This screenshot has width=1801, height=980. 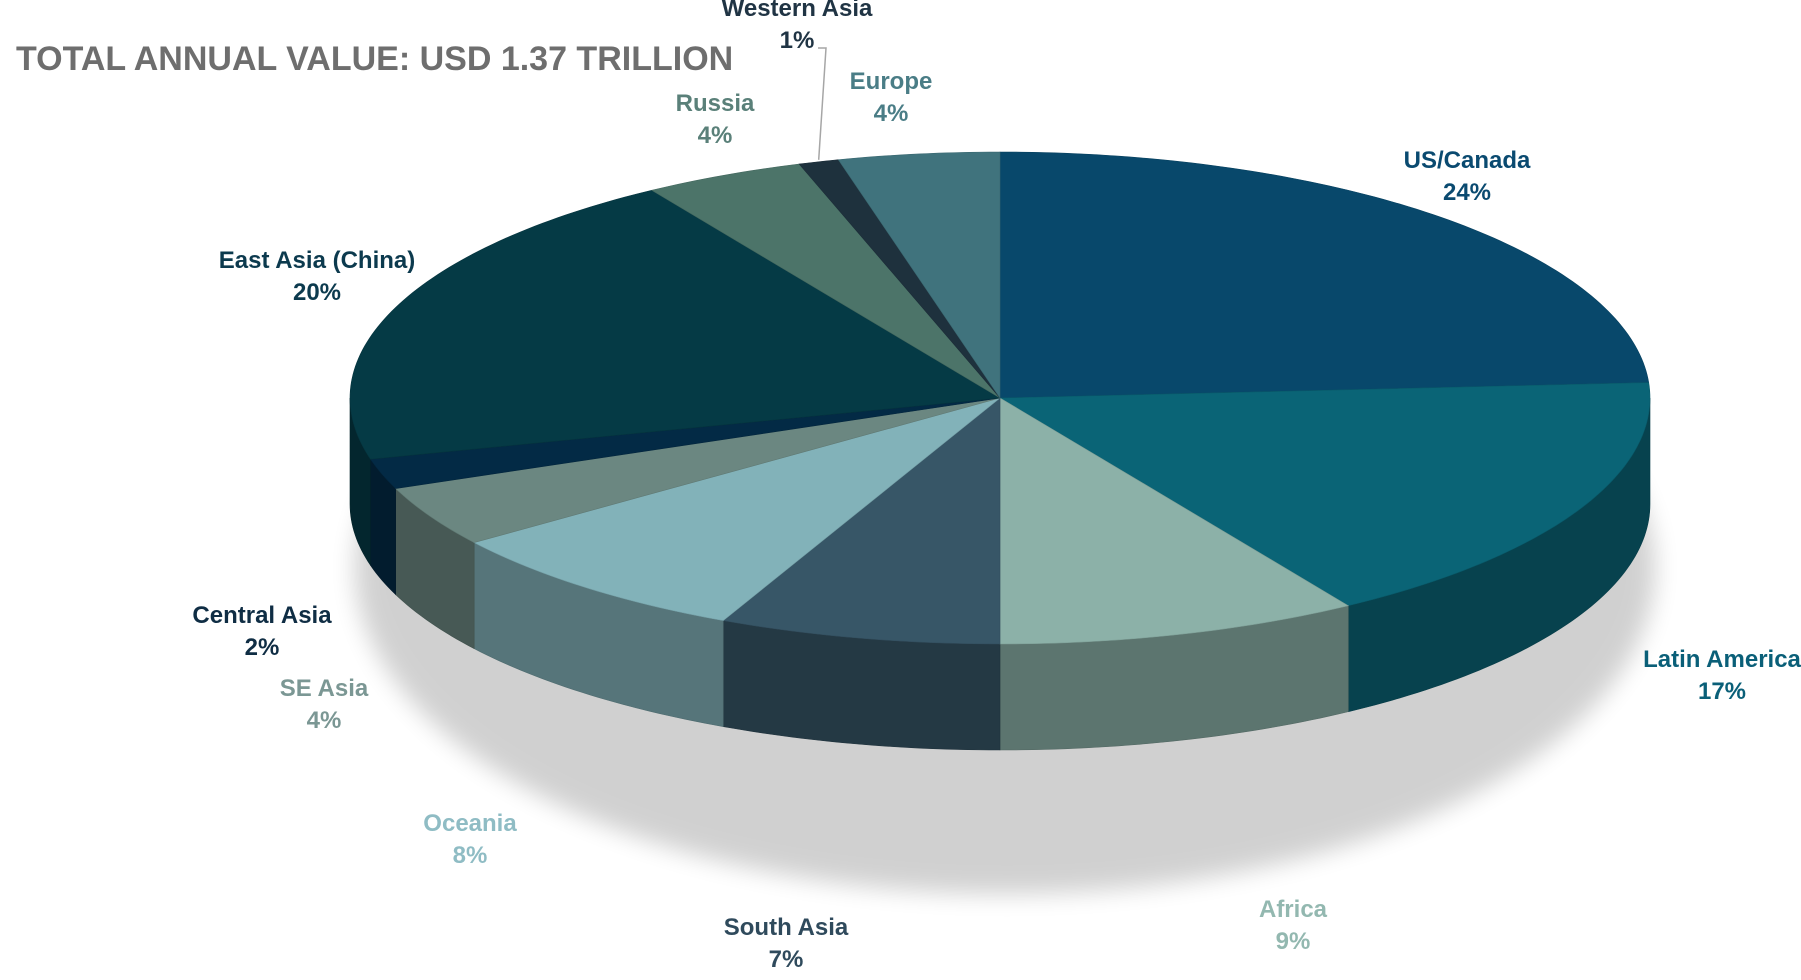 I want to click on pie-slice-east-asia-china, so click(x=675, y=324).